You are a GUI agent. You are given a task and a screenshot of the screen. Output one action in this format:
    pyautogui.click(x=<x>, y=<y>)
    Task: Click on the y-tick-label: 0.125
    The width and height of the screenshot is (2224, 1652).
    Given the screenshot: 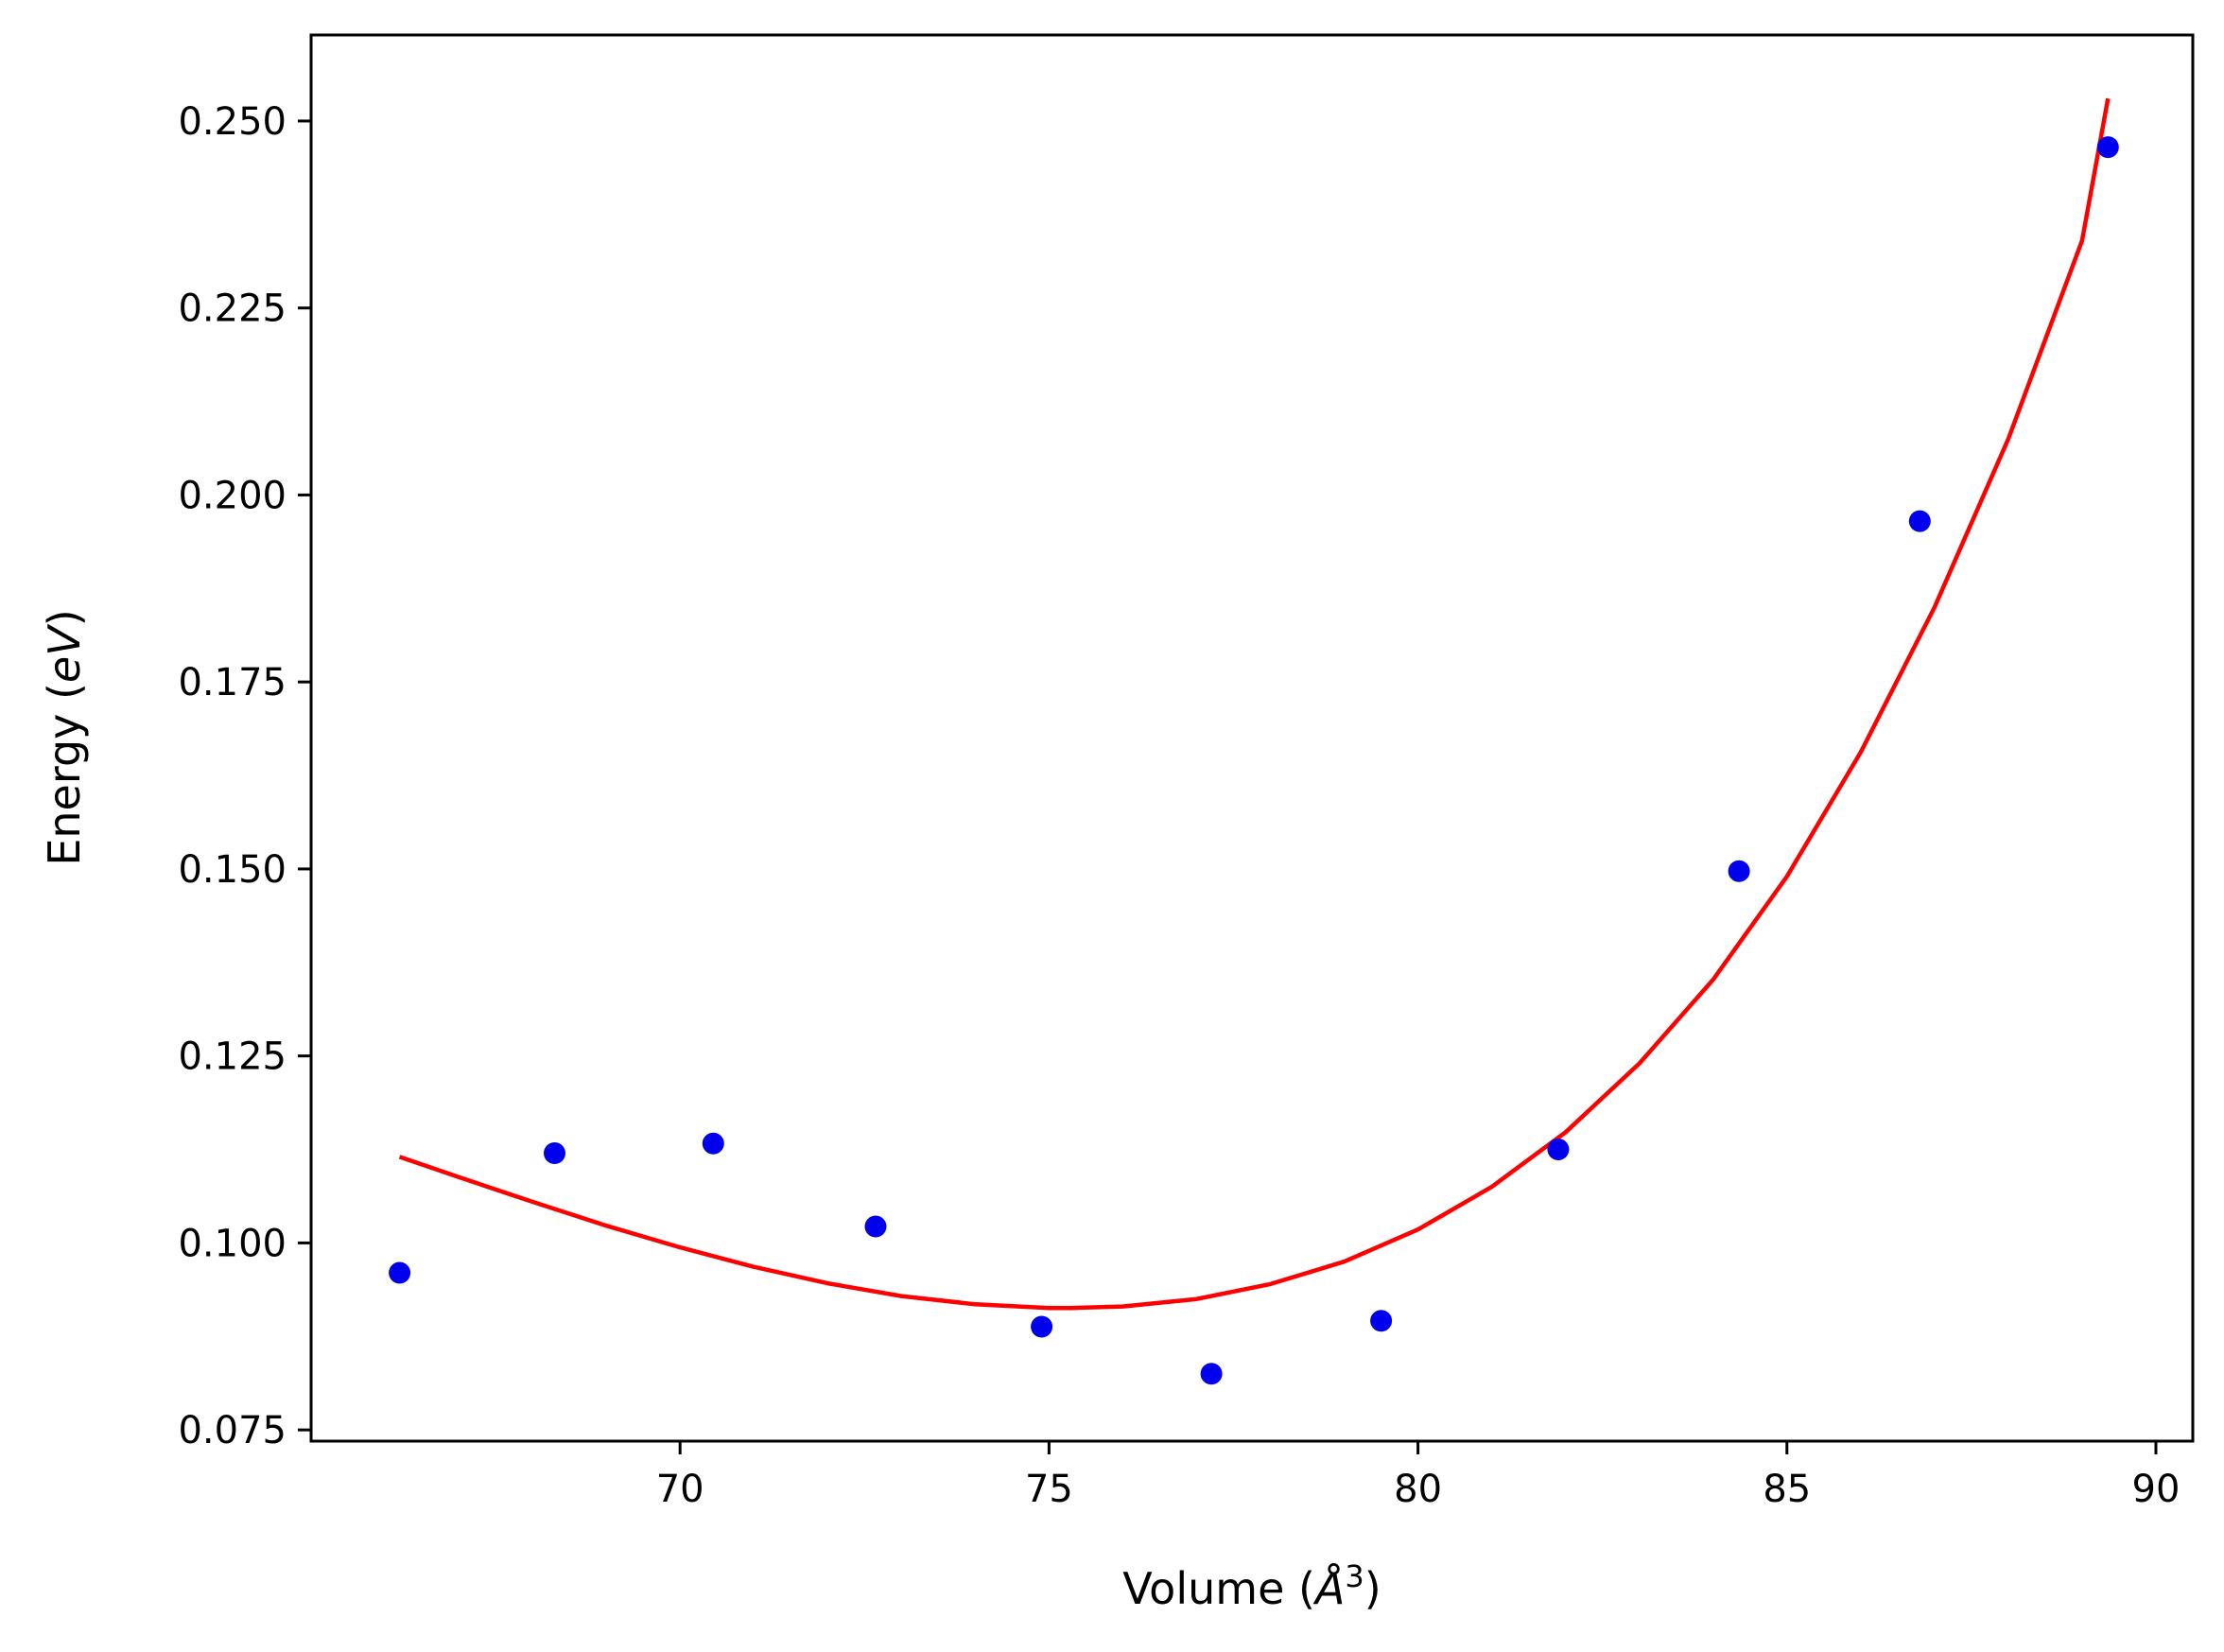 What is the action you would take?
    pyautogui.click(x=233, y=1057)
    